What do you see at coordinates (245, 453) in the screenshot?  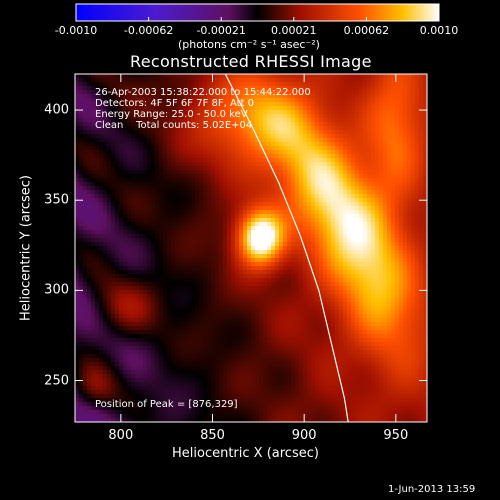 I see `x-axis-label: Heliocentric X (arcsec)` at bounding box center [245, 453].